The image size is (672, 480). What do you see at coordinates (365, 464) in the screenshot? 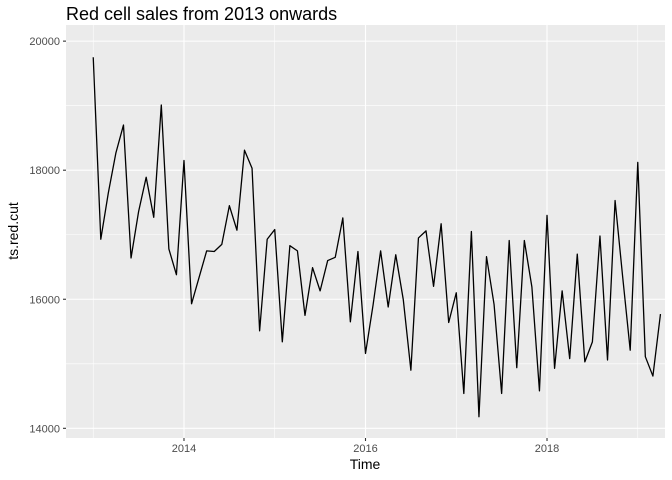
I see `x-axis-title: Time` at bounding box center [365, 464].